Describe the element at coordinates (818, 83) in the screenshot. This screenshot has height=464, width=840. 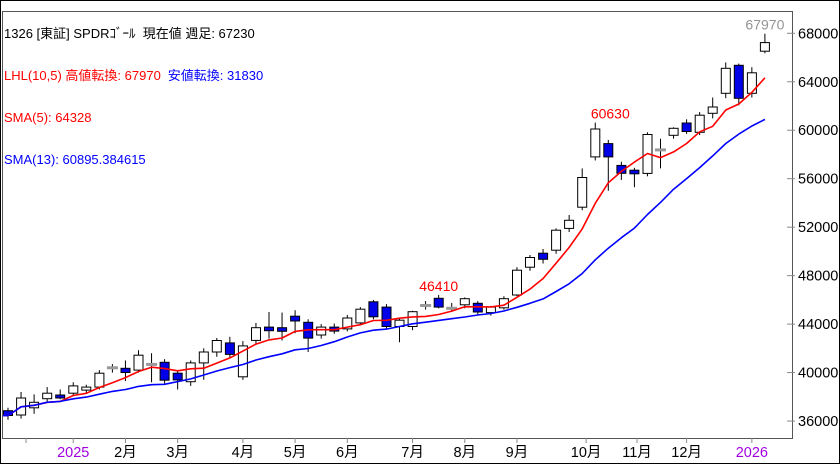
I see `y-axis-label: 64000` at that location.